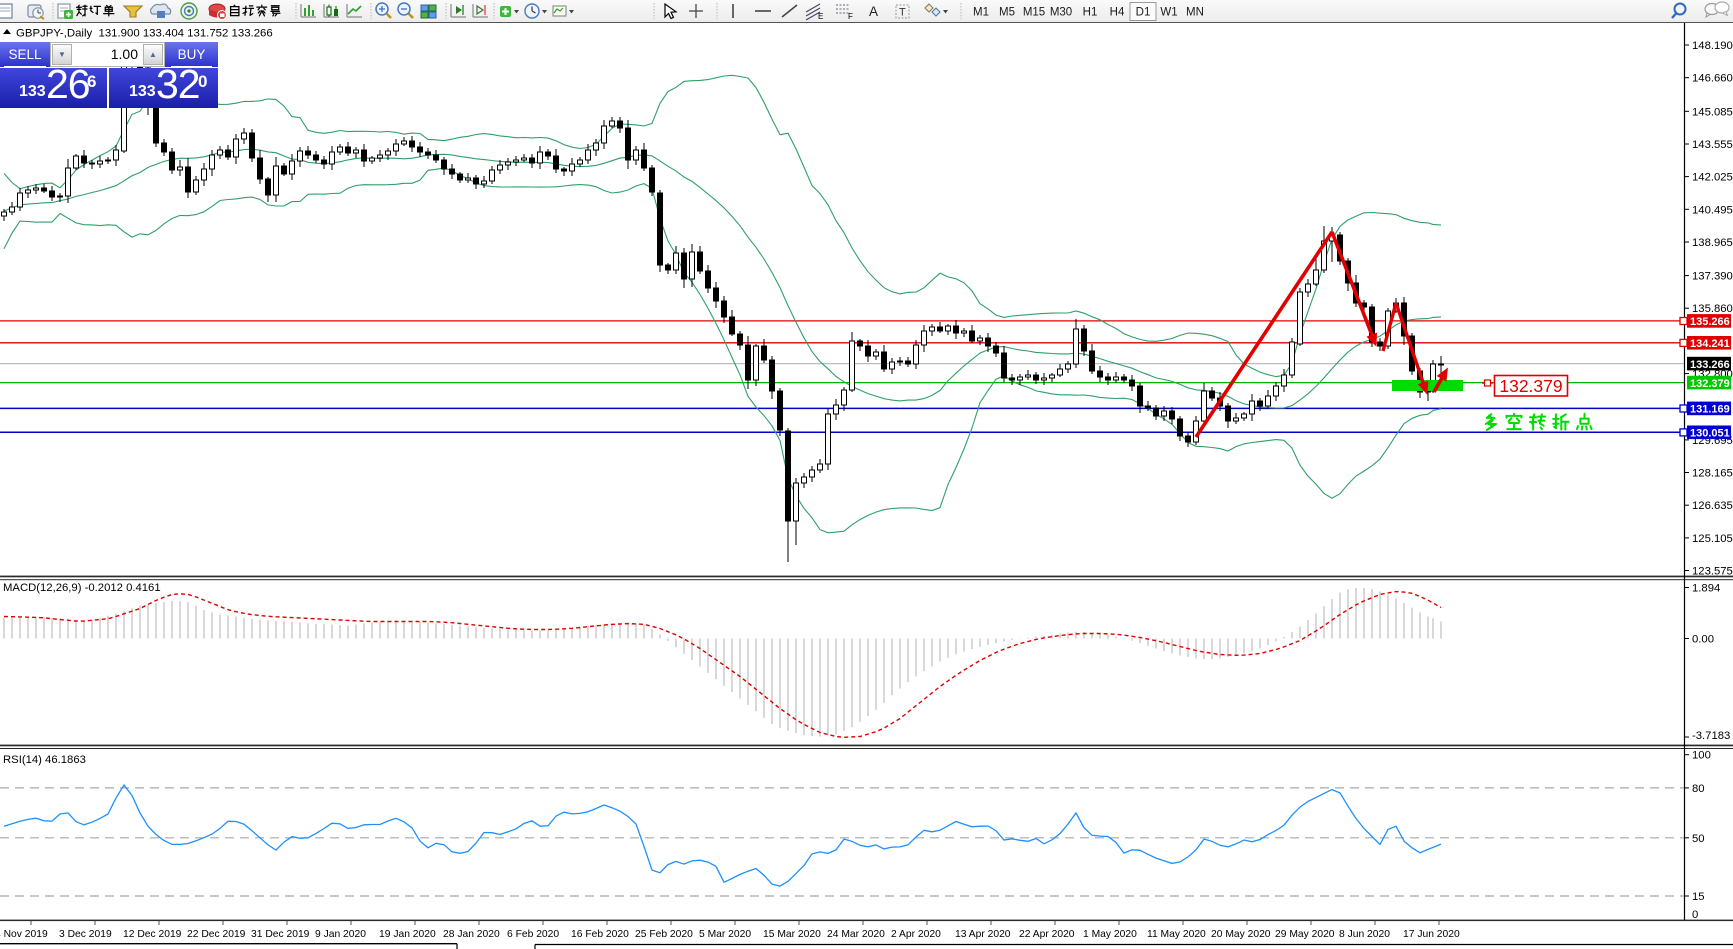 This screenshot has width=1733, height=949. What do you see at coordinates (24, 934) in the screenshot?
I see `svg-text: 4 Nov 2019` at bounding box center [24, 934].